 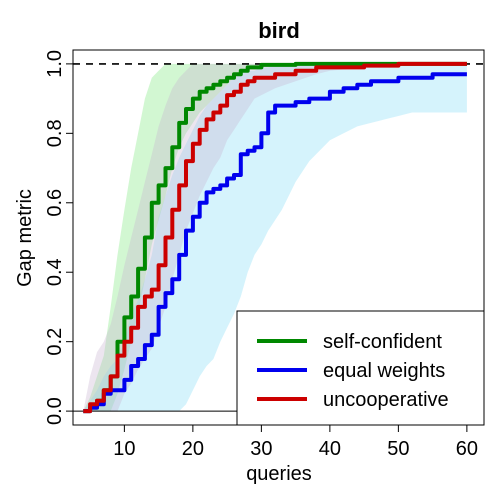 What do you see at coordinates (261, 449) in the screenshot?
I see `x-tick-label: 30` at bounding box center [261, 449].